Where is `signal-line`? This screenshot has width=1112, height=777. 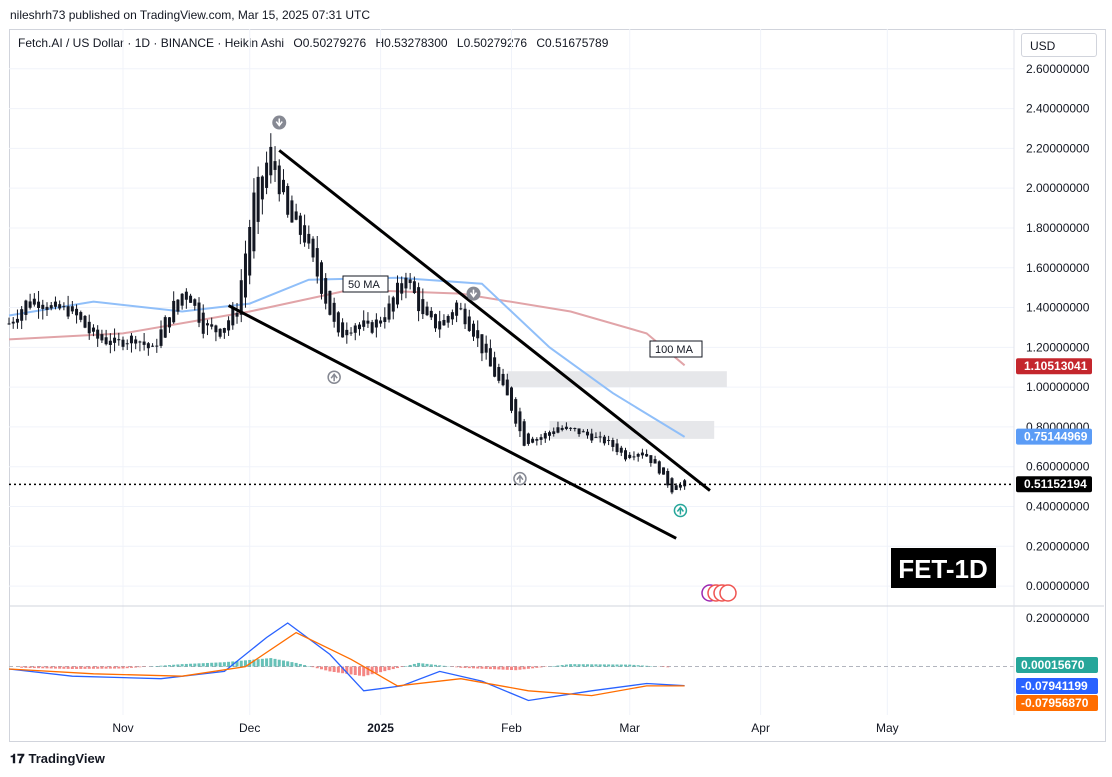
signal-line is located at coordinates (346, 664).